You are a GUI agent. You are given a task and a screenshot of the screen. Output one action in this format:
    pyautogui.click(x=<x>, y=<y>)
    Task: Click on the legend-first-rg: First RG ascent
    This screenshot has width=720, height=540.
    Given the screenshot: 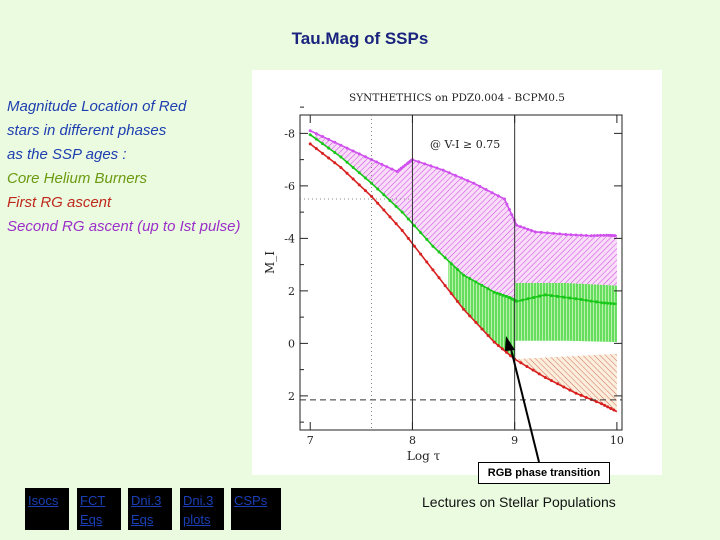 What is the action you would take?
    pyautogui.click(x=59, y=202)
    